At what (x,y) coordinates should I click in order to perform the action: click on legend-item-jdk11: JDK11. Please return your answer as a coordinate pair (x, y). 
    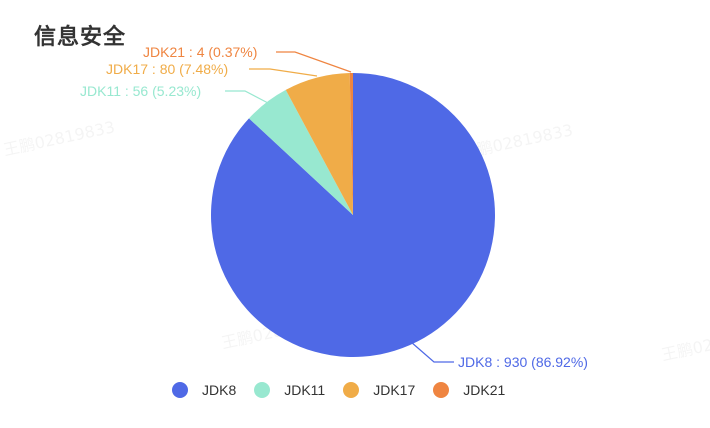
    Looking at the image, I should click on (289, 390).